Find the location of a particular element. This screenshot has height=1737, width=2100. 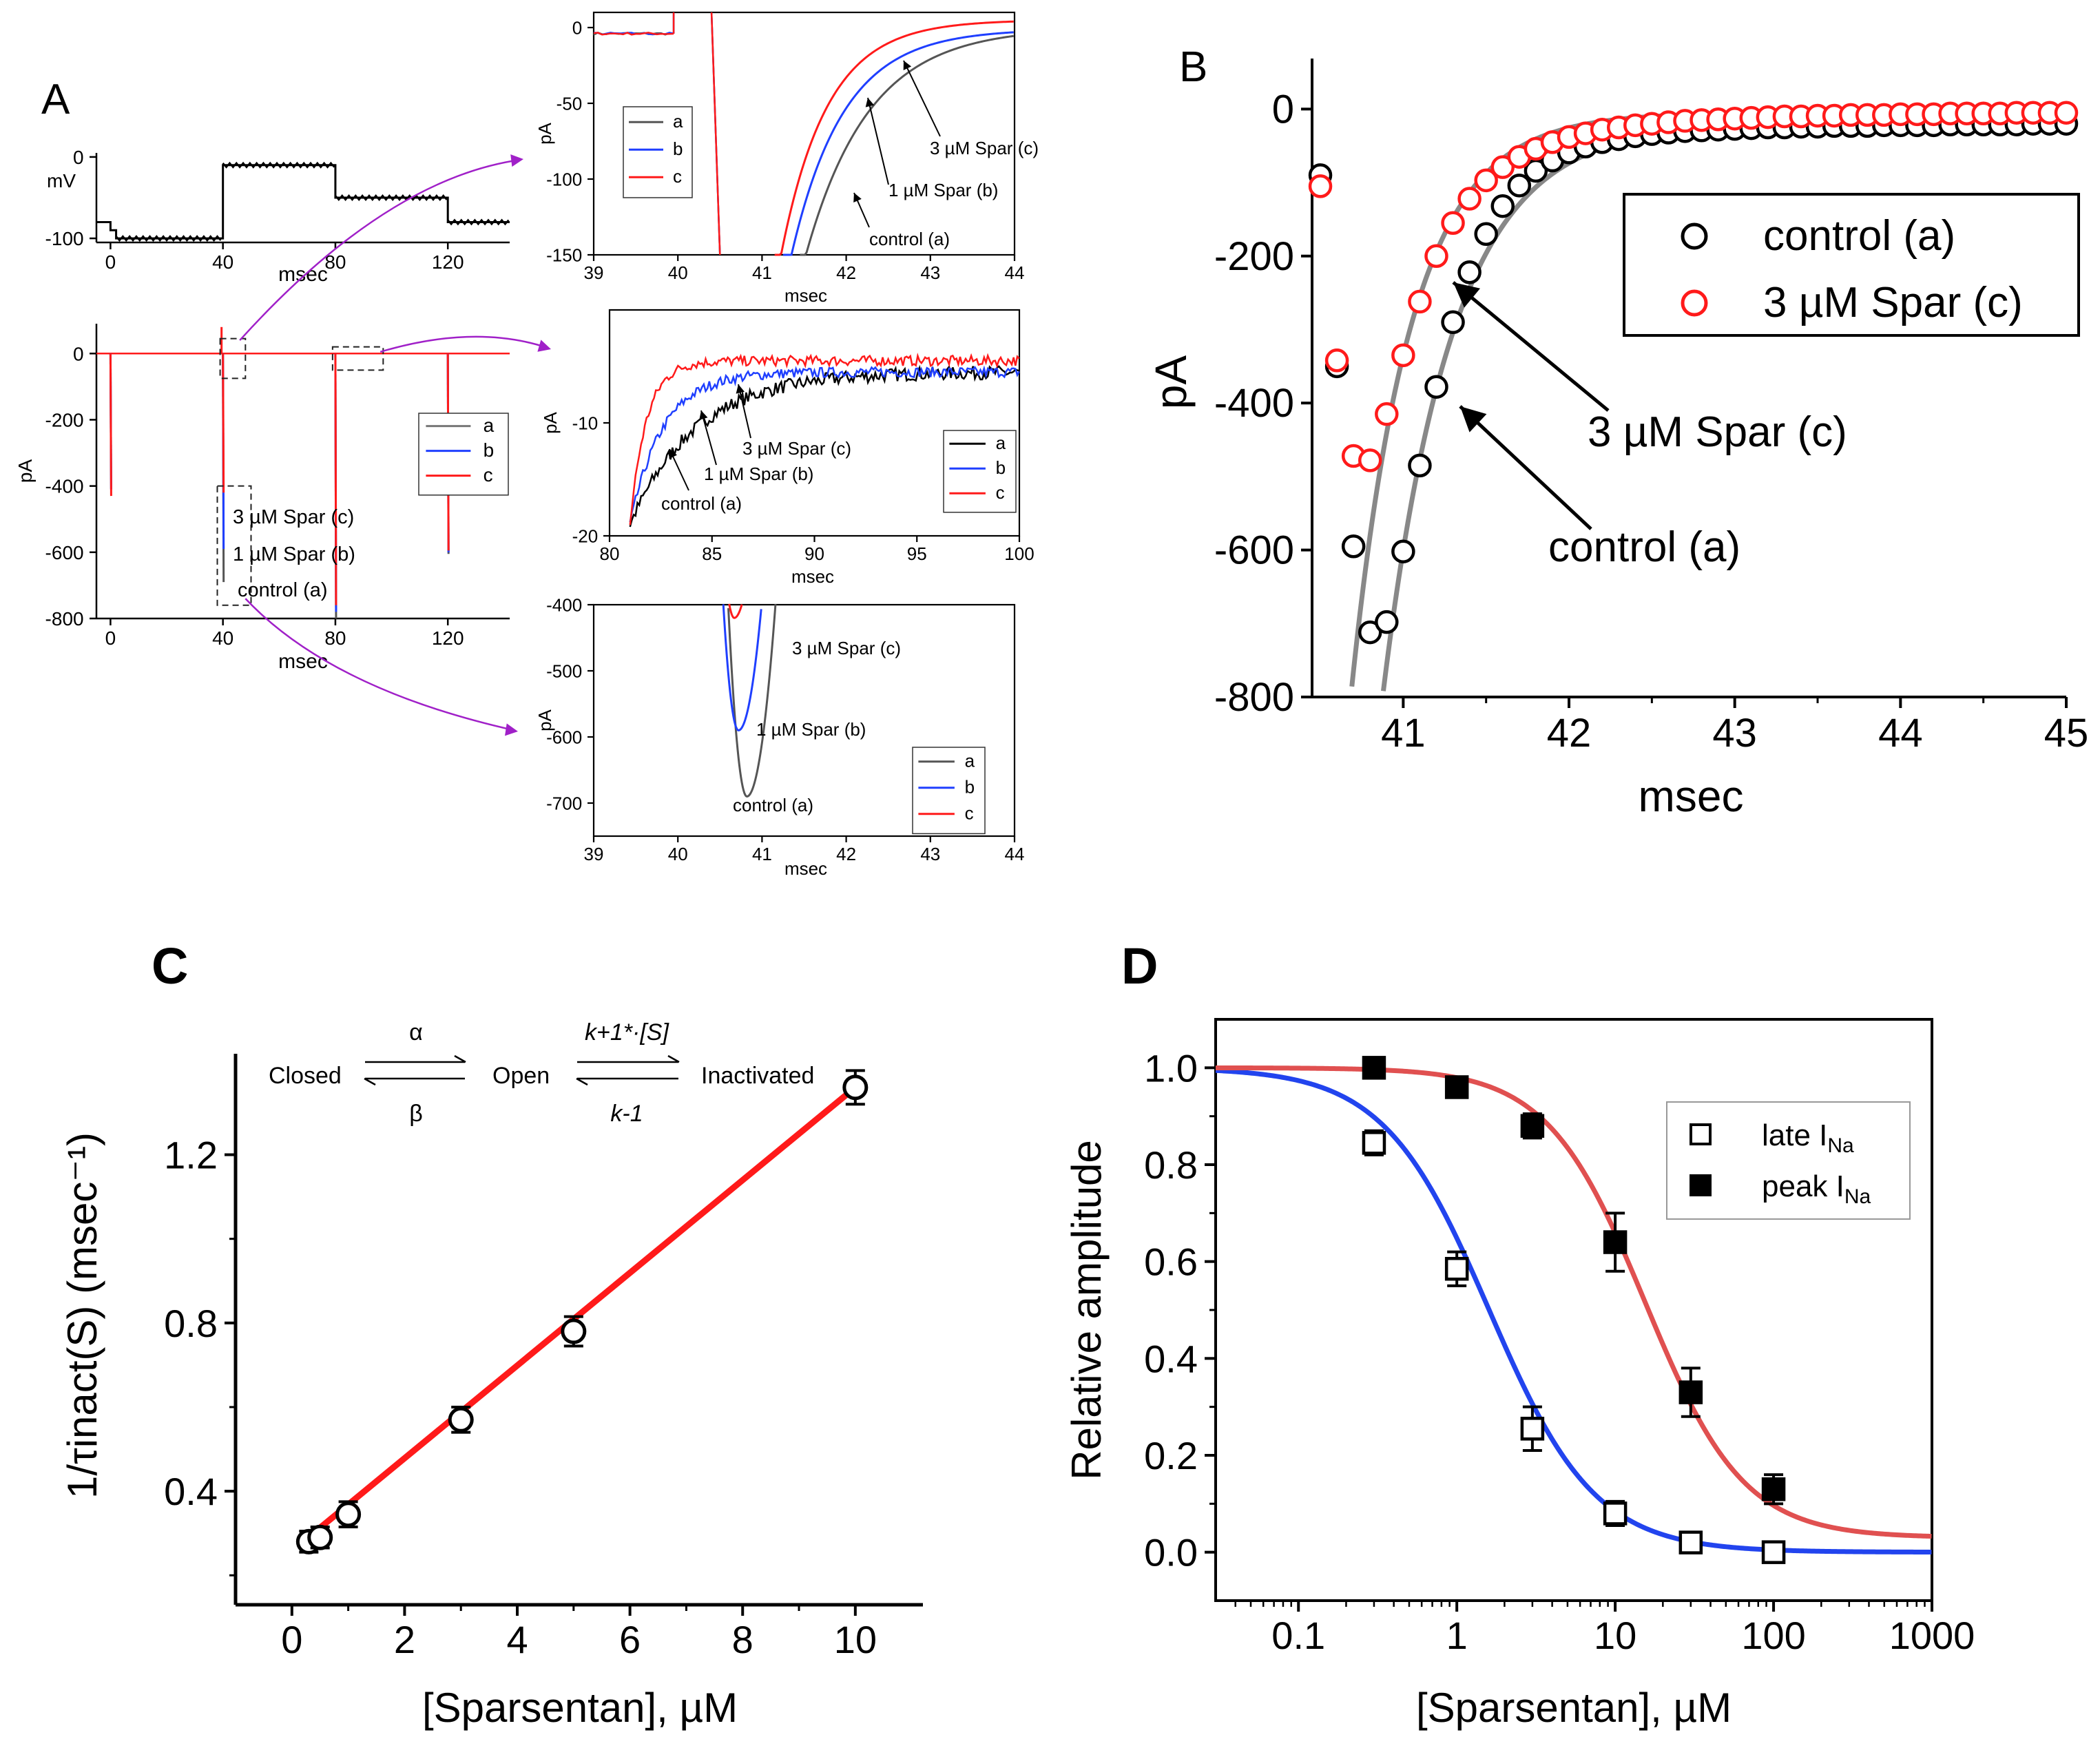

a-inset2-legend-label-b: b is located at coordinates (1001, 467).